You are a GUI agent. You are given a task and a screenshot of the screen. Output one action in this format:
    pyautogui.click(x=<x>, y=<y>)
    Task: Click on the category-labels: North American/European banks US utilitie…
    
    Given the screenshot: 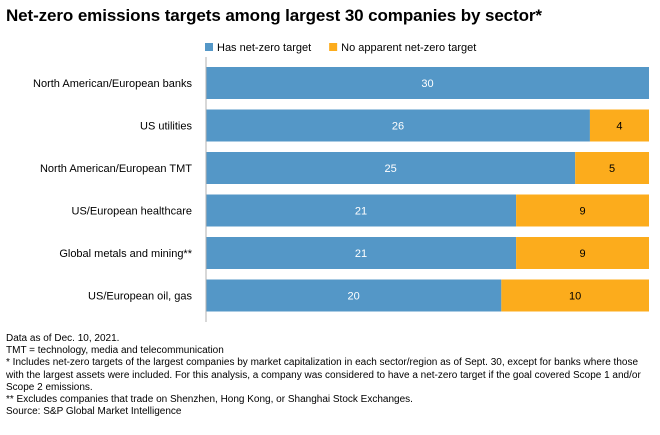 What is the action you would take?
    pyautogui.click(x=113, y=190)
    